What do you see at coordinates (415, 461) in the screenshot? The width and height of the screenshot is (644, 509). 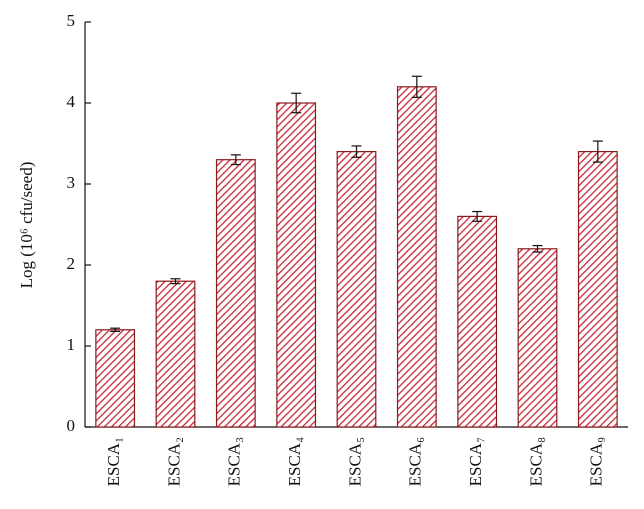 I see `x-tick-label: ESCA₆` at bounding box center [415, 461].